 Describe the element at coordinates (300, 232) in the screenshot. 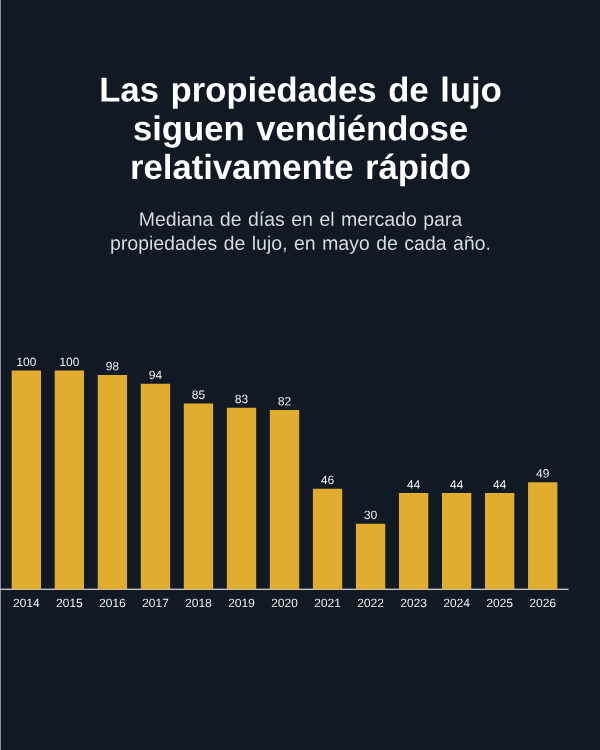

I see `chart-subtitle: Mediana de días en el mercado para propiedades de lujo, en mayo de cada año.` at that location.